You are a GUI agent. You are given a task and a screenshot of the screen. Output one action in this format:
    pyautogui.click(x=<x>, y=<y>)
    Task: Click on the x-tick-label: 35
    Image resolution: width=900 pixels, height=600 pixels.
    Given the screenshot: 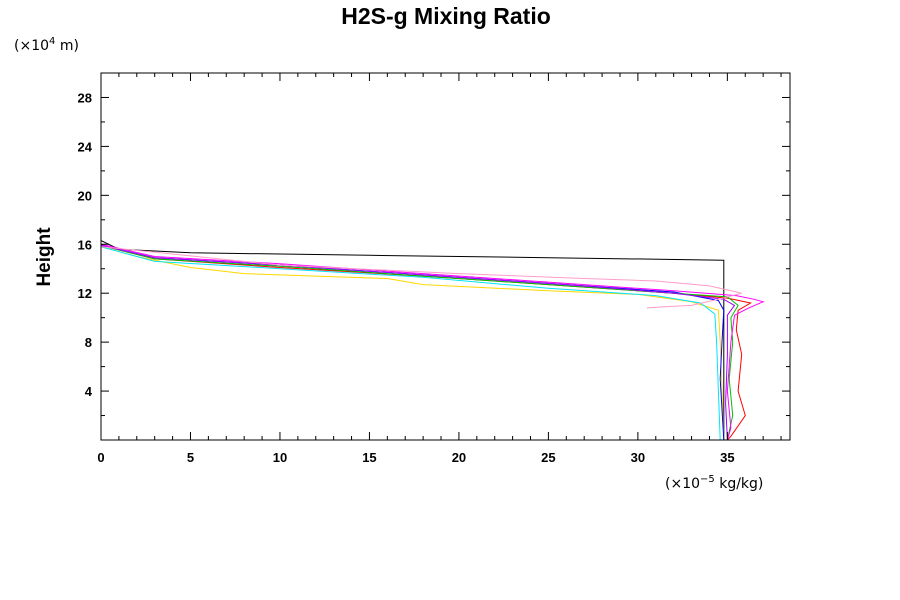 What is the action you would take?
    pyautogui.click(x=727, y=457)
    